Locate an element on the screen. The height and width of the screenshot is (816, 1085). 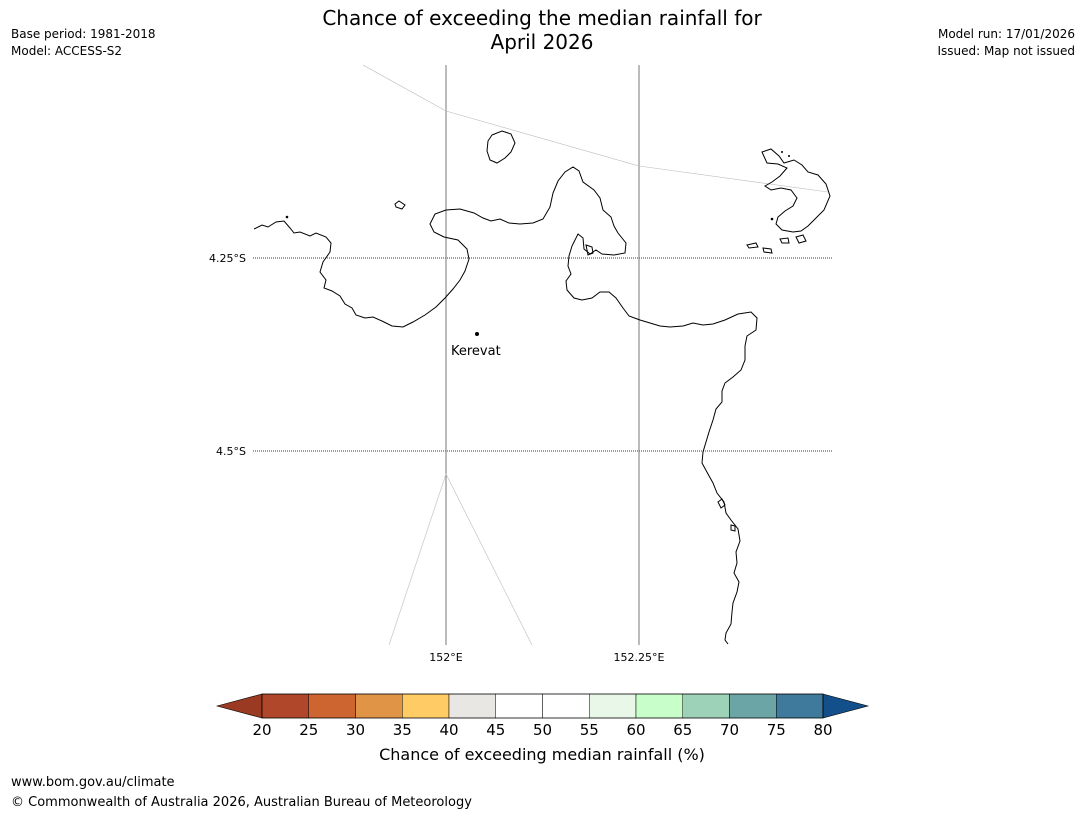
colorbar-tick-label: 25 is located at coordinates (308, 730).